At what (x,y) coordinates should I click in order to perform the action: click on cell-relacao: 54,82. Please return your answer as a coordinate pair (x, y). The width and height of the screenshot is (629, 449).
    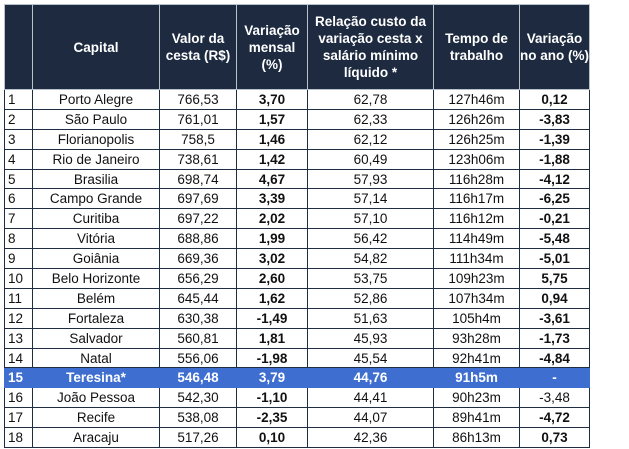
    Looking at the image, I should click on (370, 259).